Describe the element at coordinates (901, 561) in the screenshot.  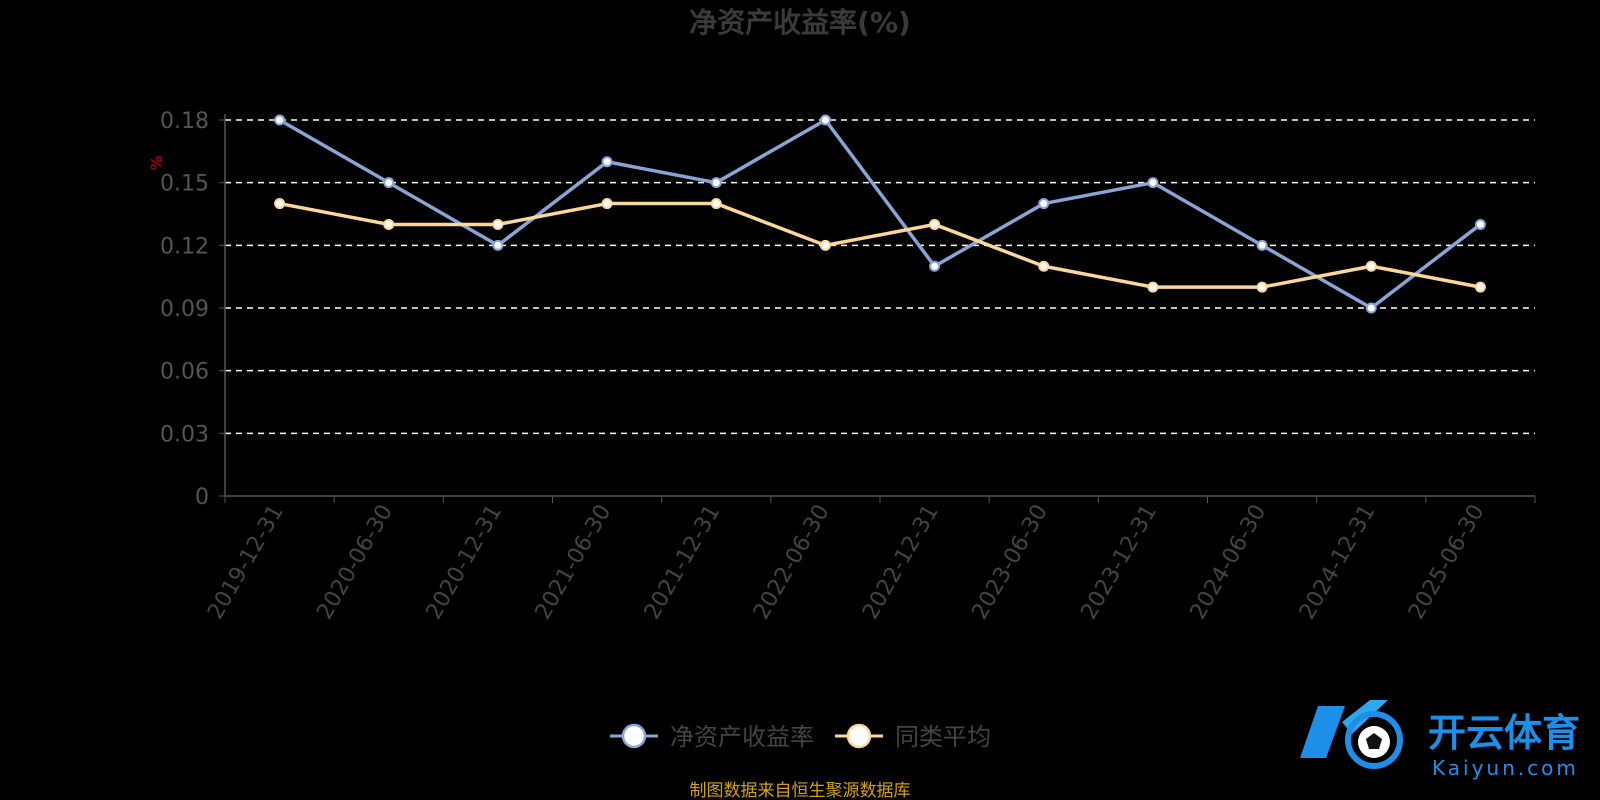
I see `x-tick-label: 2022-12-31` at that location.